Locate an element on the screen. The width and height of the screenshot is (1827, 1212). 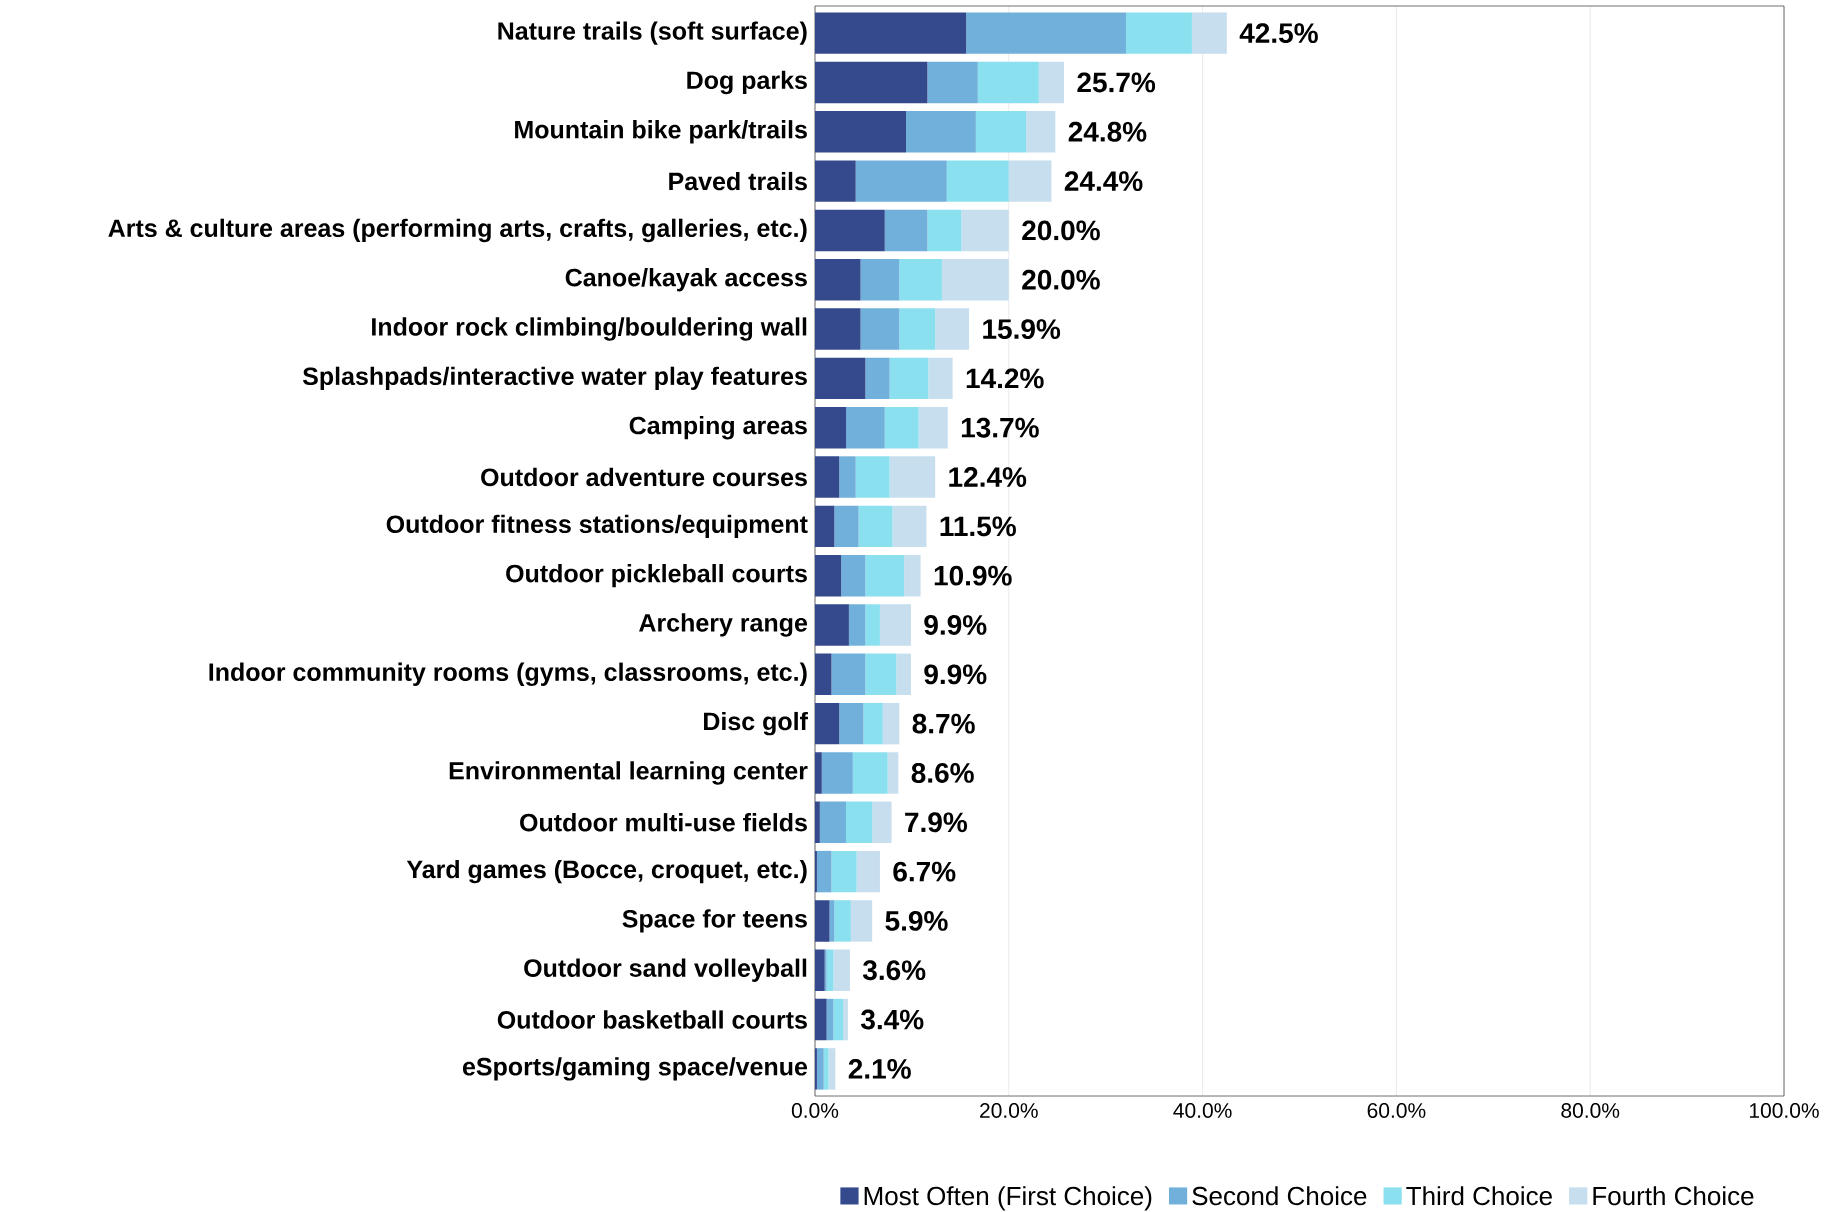
legend-label: Second Choice is located at coordinates (1279, 1196).